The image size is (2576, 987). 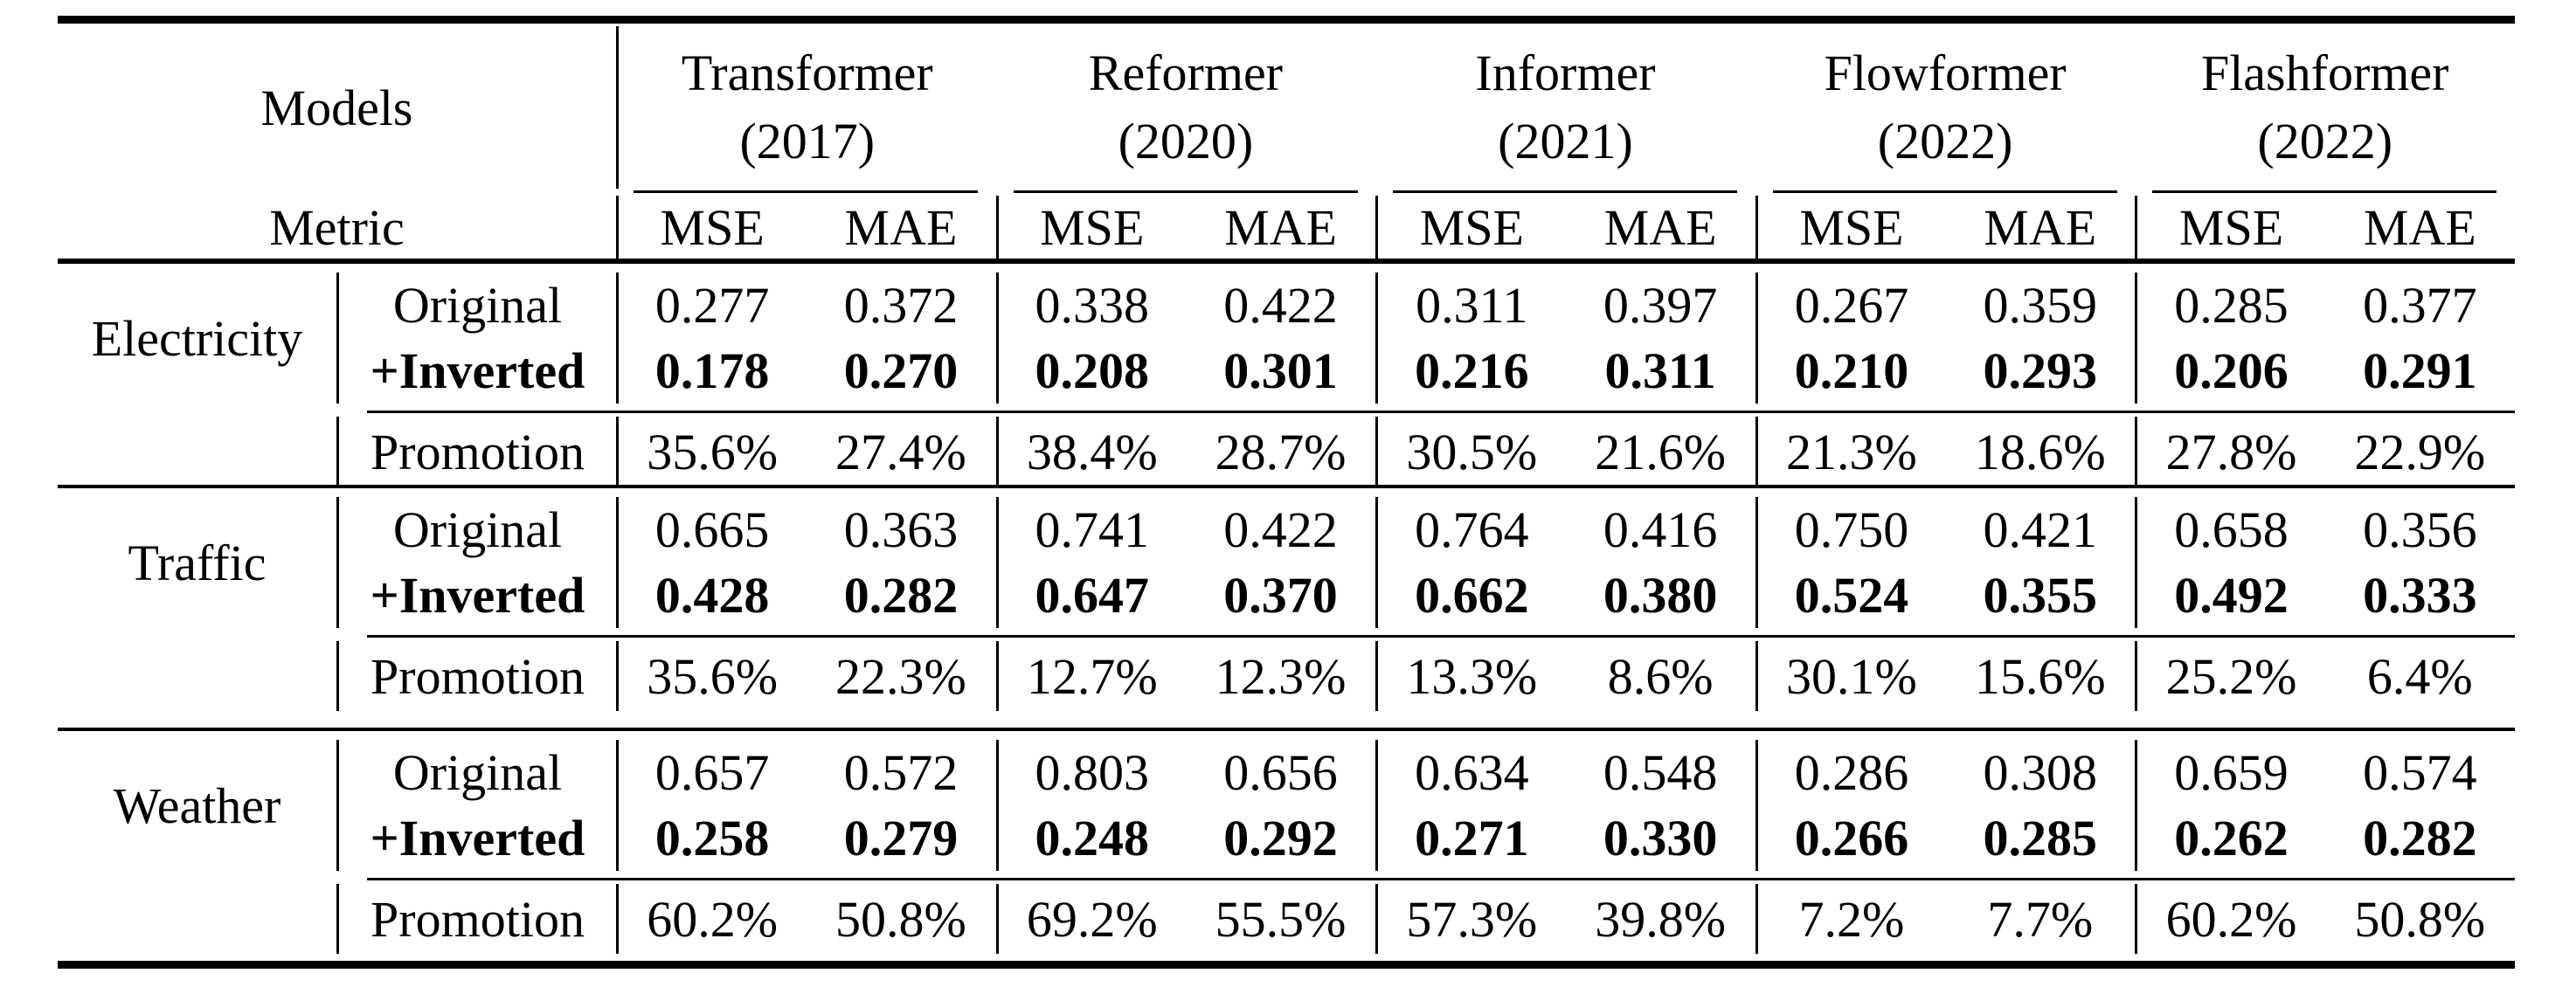 What do you see at coordinates (1470, 595) in the screenshot?
I see `value-cell: 0.662` at bounding box center [1470, 595].